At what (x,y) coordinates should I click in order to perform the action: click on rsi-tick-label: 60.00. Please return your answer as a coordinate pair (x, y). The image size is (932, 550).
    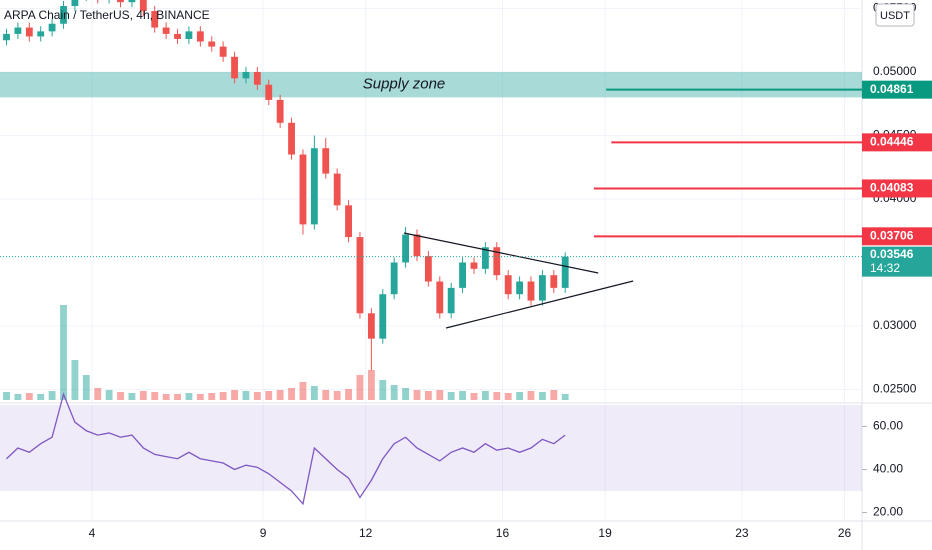
    Looking at the image, I should click on (888, 426).